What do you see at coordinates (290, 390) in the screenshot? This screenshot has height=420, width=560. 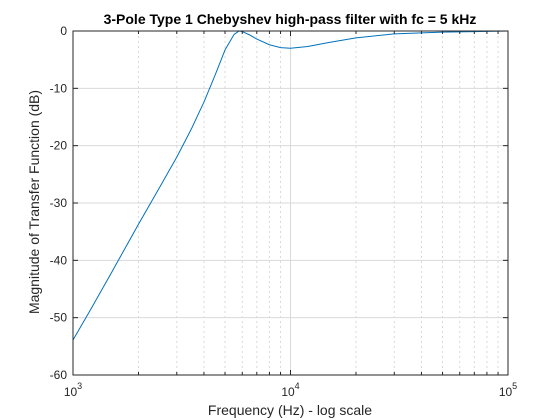 I see `x-tick-label: 10⁴` at bounding box center [290, 390].